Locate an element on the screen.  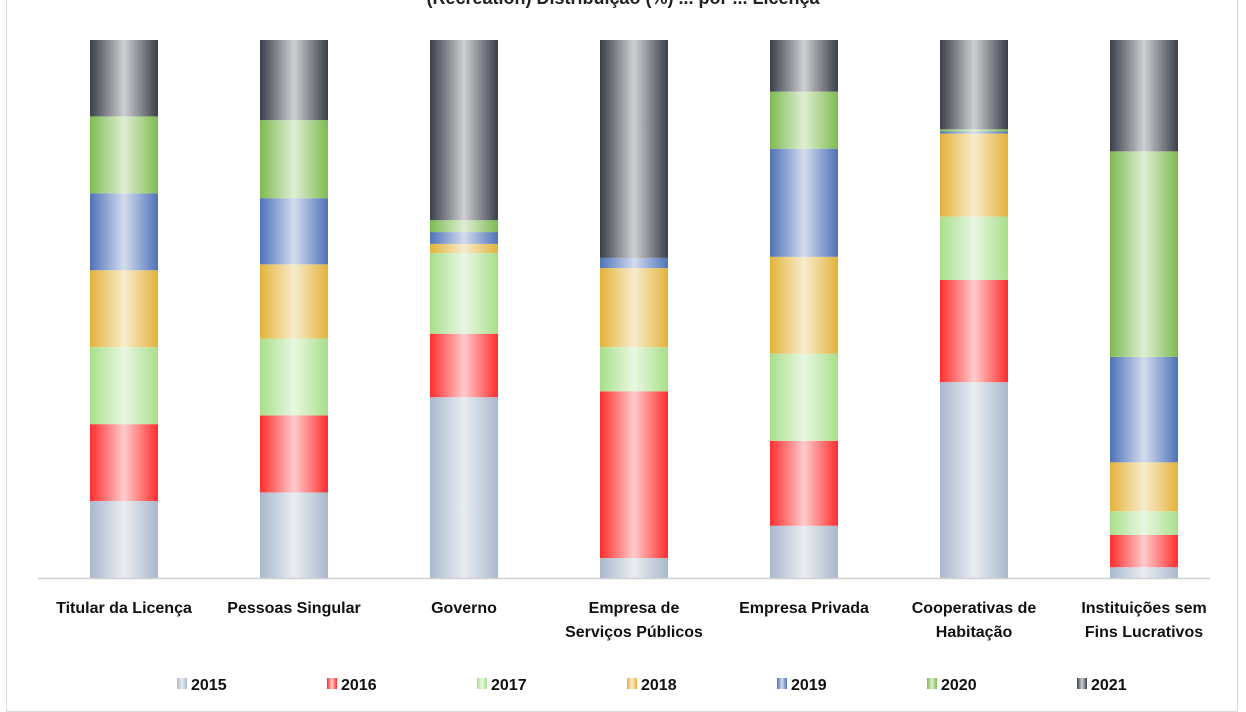
legend-swatch-2019 is located at coordinates (782, 683).